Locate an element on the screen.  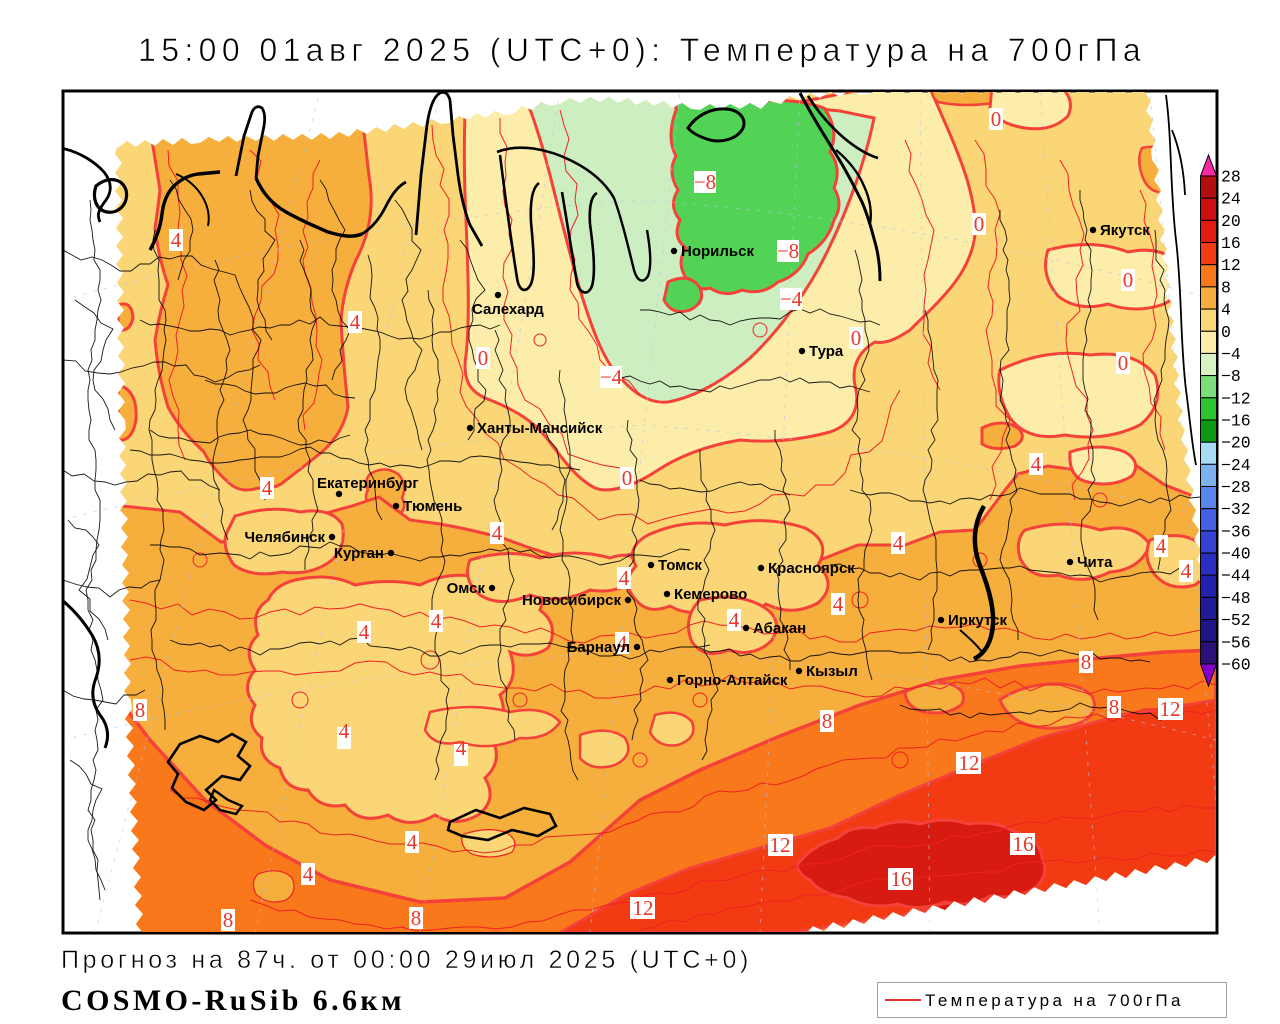
svg-text: Красноярск is located at coordinates (811, 568).